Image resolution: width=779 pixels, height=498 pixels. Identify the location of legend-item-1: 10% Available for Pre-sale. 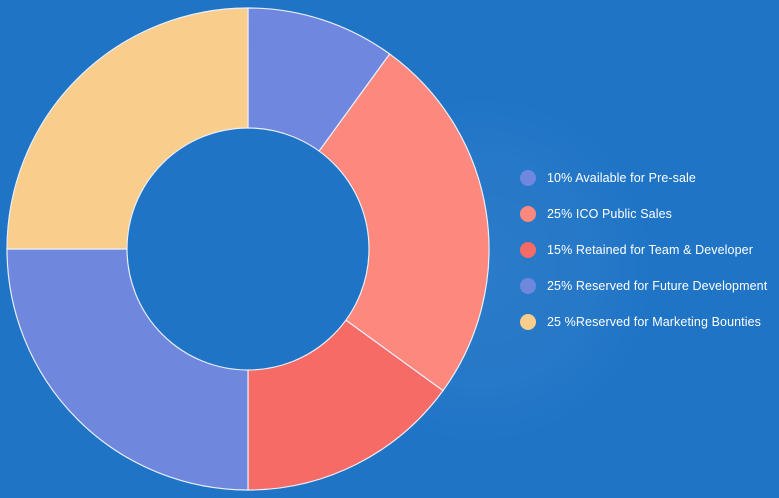
(643, 178).